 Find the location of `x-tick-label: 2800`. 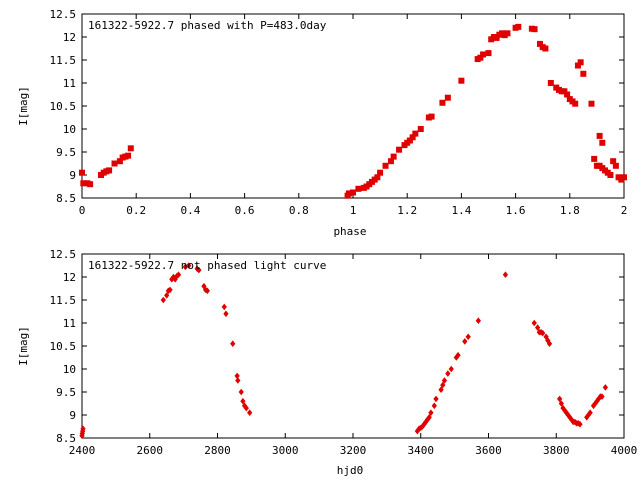

x-tick-label: 2800 is located at coordinates (217, 450).